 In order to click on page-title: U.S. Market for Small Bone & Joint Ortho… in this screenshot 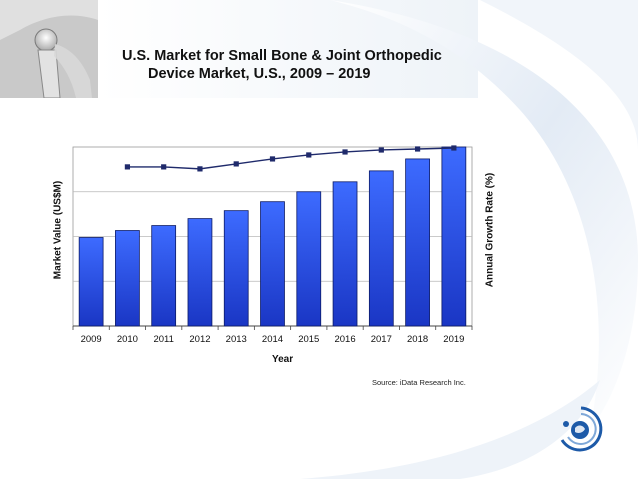, I will do `click(282, 65)`.